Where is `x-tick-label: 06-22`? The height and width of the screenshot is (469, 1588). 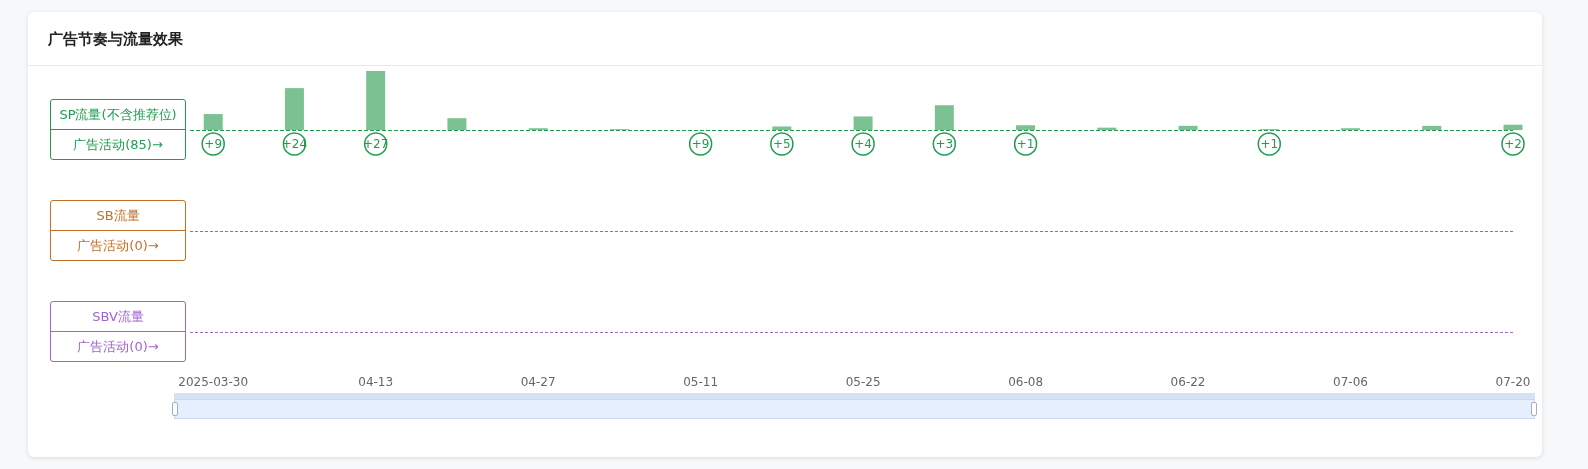
x-tick-label: 06-22 is located at coordinates (1188, 382).